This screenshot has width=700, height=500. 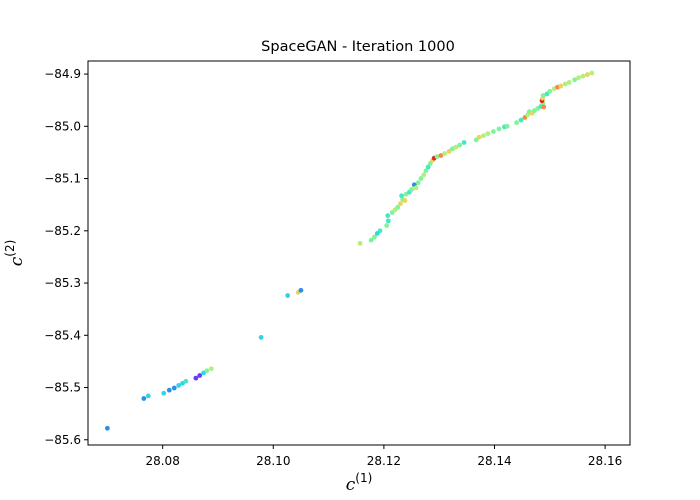 I want to click on y-tick-label: −85.0, so click(x=62, y=126).